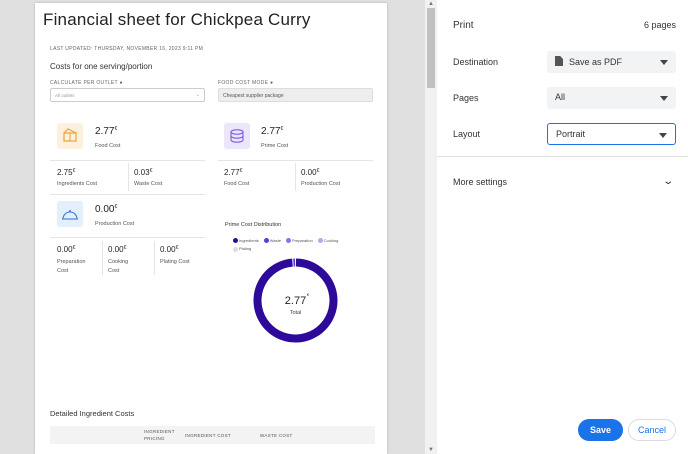 The image size is (688, 454). I want to click on ingredients-cost-label: Ingredients Cost, so click(77, 184).